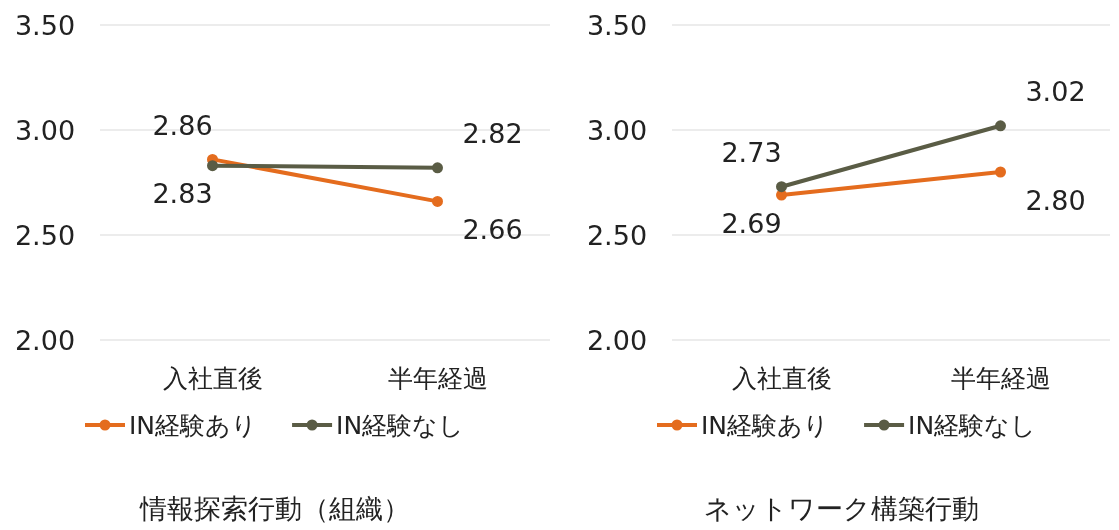 The height and width of the screenshot is (530, 1119). Describe the element at coordinates (182, 125) in the screenshot. I see `data-label: 2.86` at that location.